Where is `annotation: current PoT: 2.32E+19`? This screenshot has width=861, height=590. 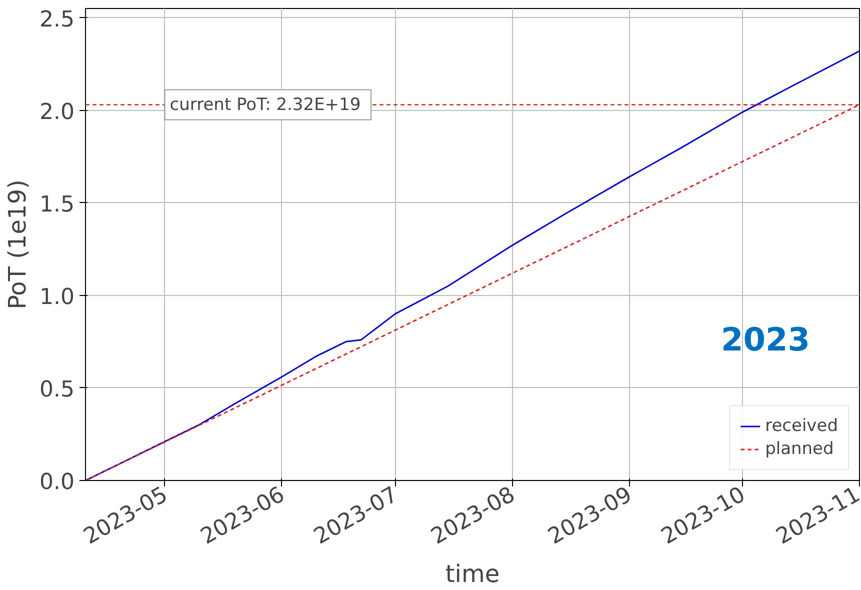
annotation: current PoT: 2.32E+19 is located at coordinates (265, 104).